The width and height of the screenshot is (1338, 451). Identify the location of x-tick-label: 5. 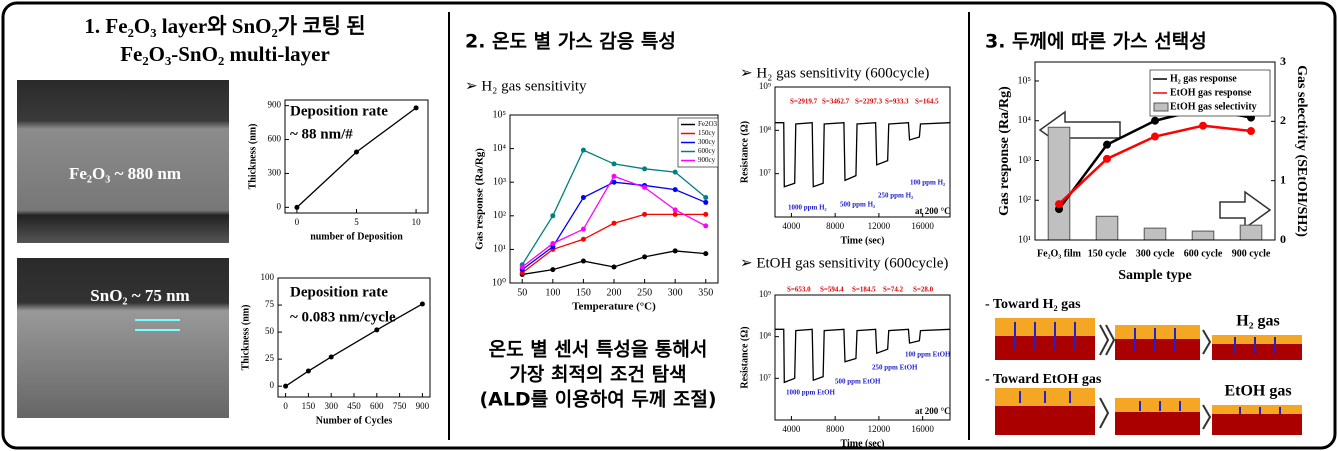
(356, 222).